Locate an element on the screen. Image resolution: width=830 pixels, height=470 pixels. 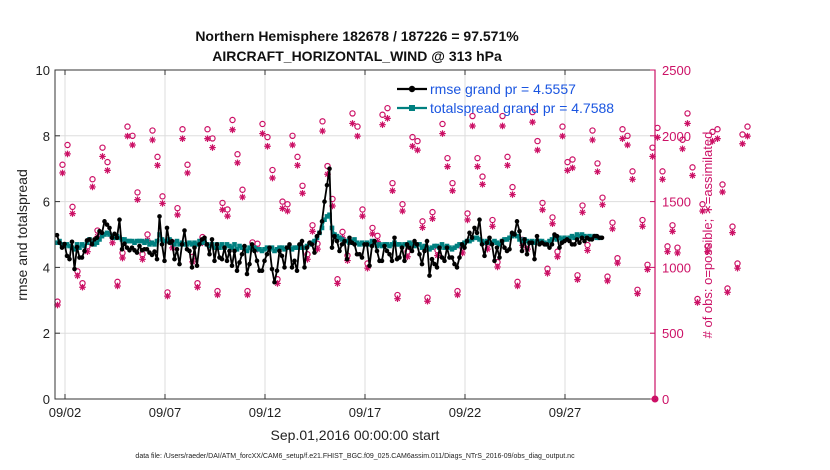
y-axis-label-right: # of obs: o=possible; ∗=assimilated is located at coordinates (707, 235).